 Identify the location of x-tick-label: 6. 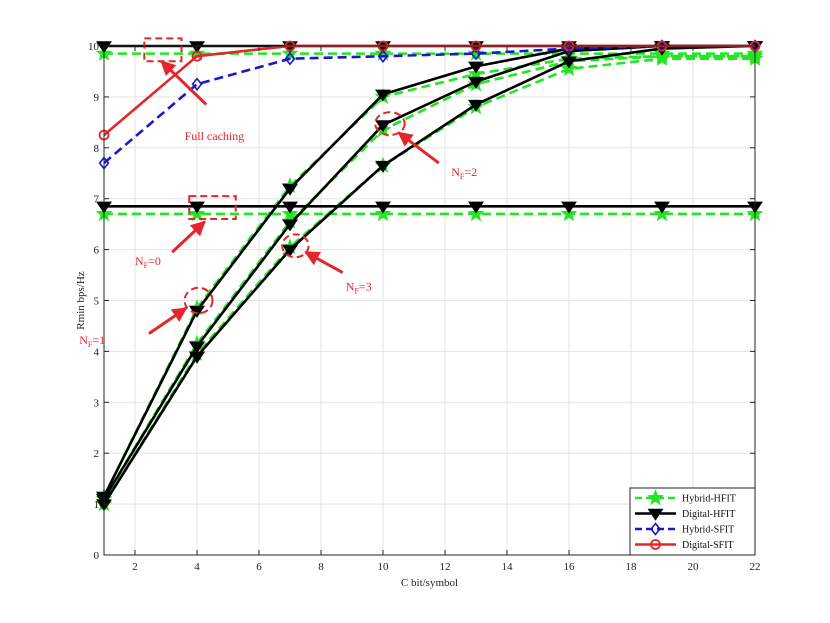
(259, 567).